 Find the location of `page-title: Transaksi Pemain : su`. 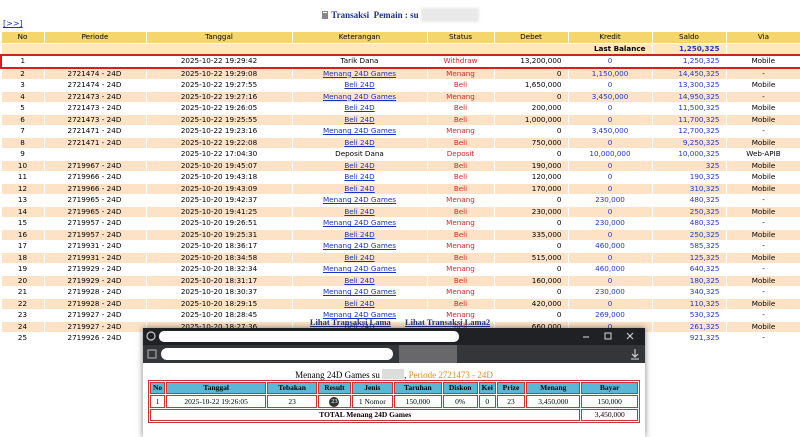

page-title: Transaksi Pemain : su is located at coordinates (400, 15).